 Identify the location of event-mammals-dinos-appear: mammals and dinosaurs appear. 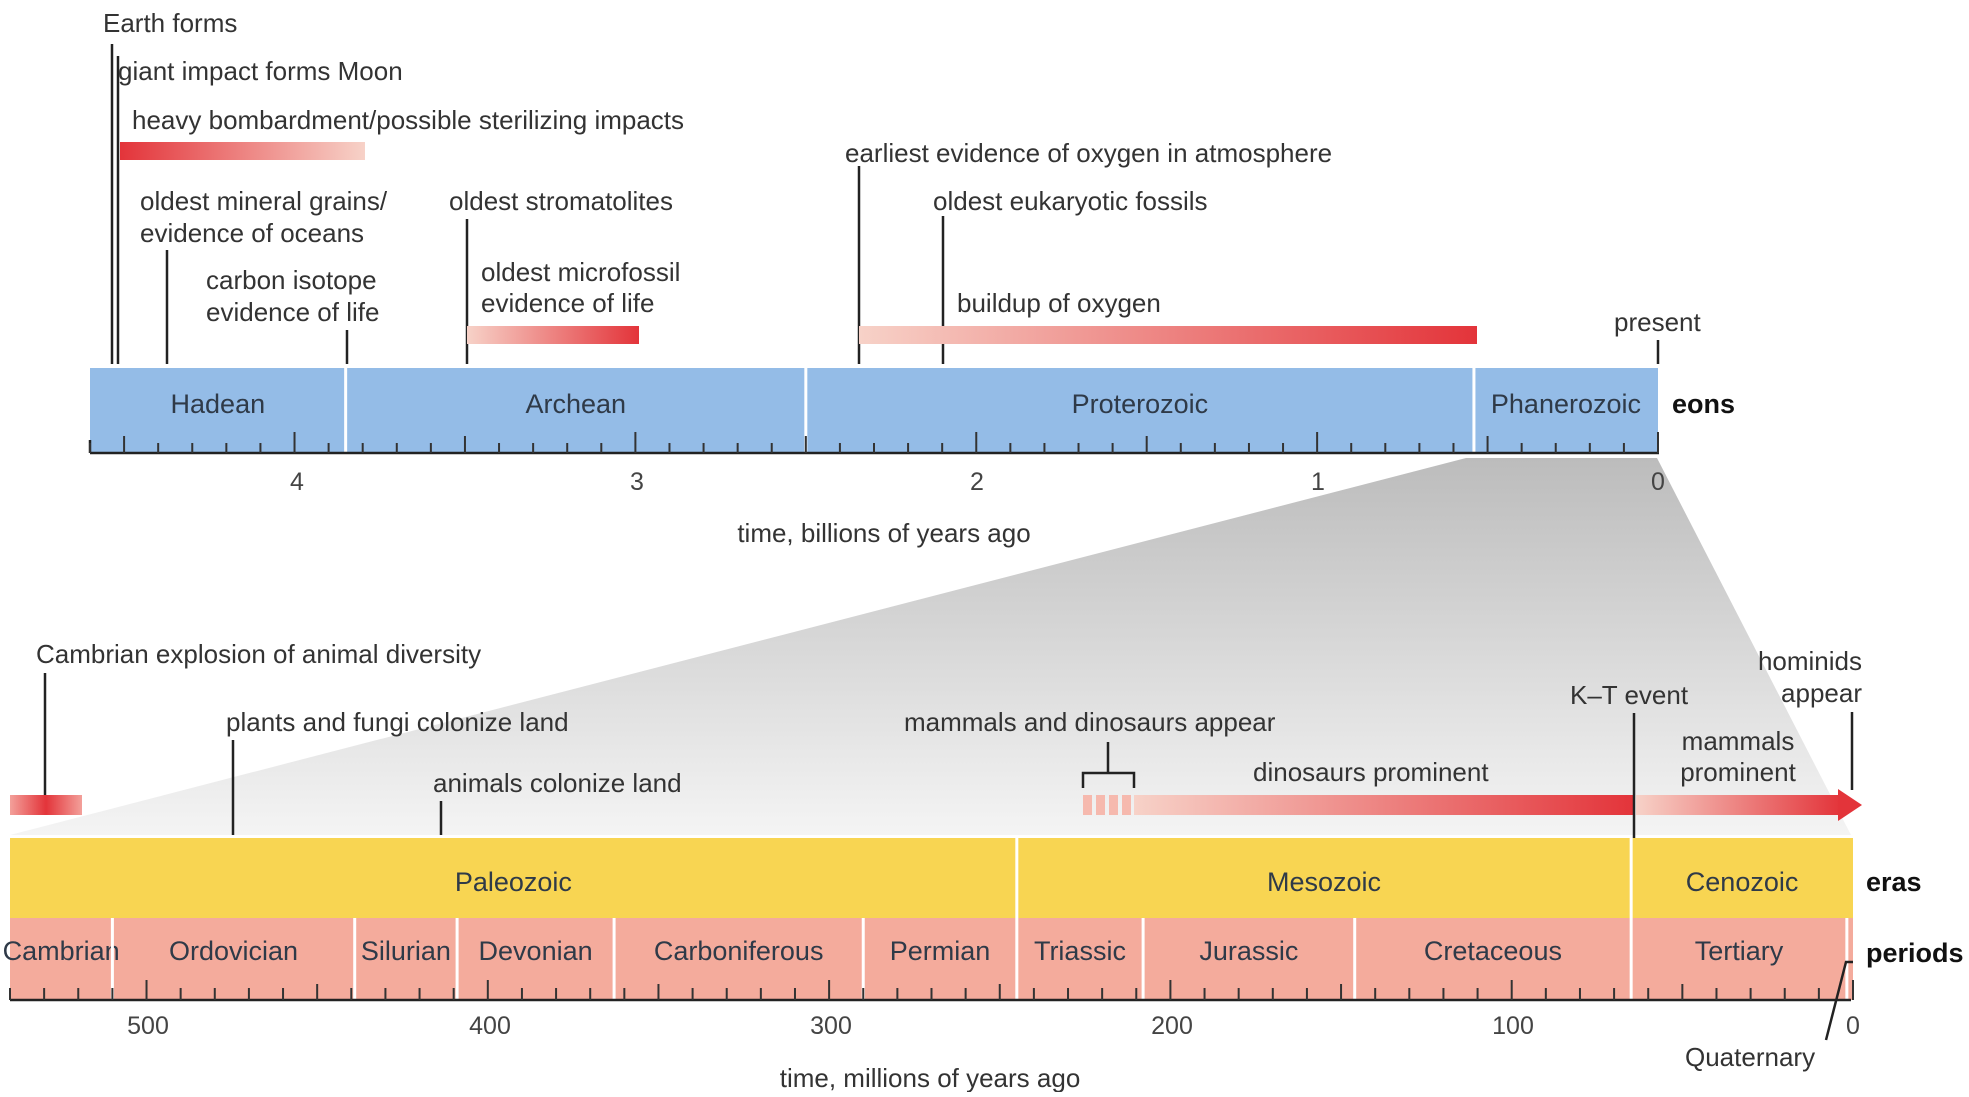
(1090, 722).